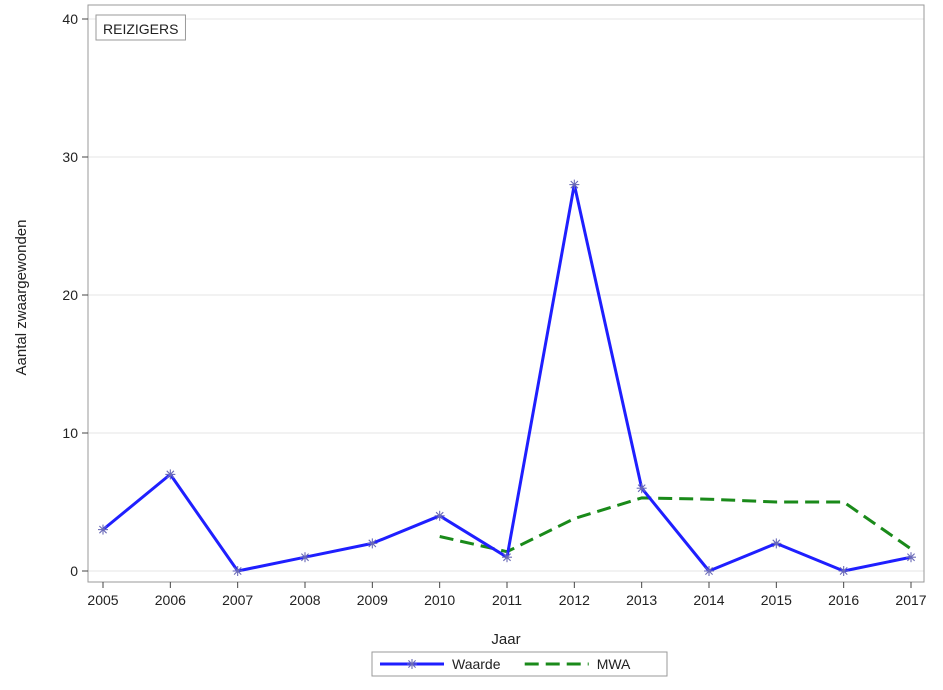 Image resolution: width=943 pixels, height=690 pixels. Describe the element at coordinates (843, 571) in the screenshot. I see `data-point-waarde-2016` at that location.